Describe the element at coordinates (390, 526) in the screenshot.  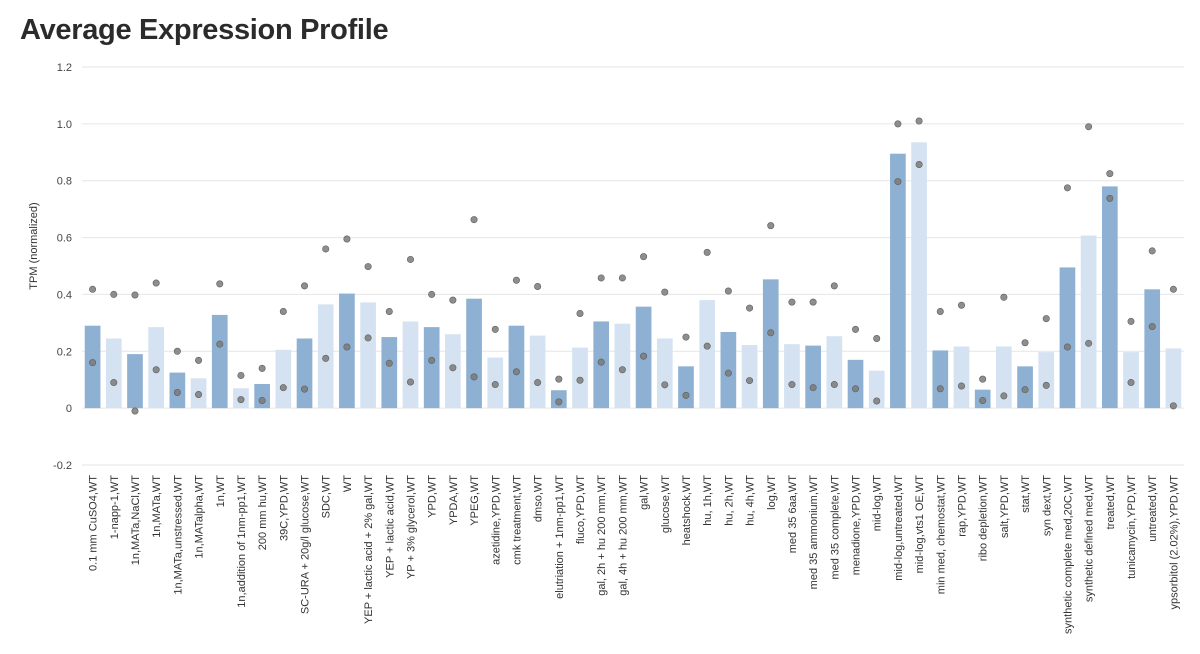
I see `x-tick-label: YEP + lactic acid,WT` at that location.